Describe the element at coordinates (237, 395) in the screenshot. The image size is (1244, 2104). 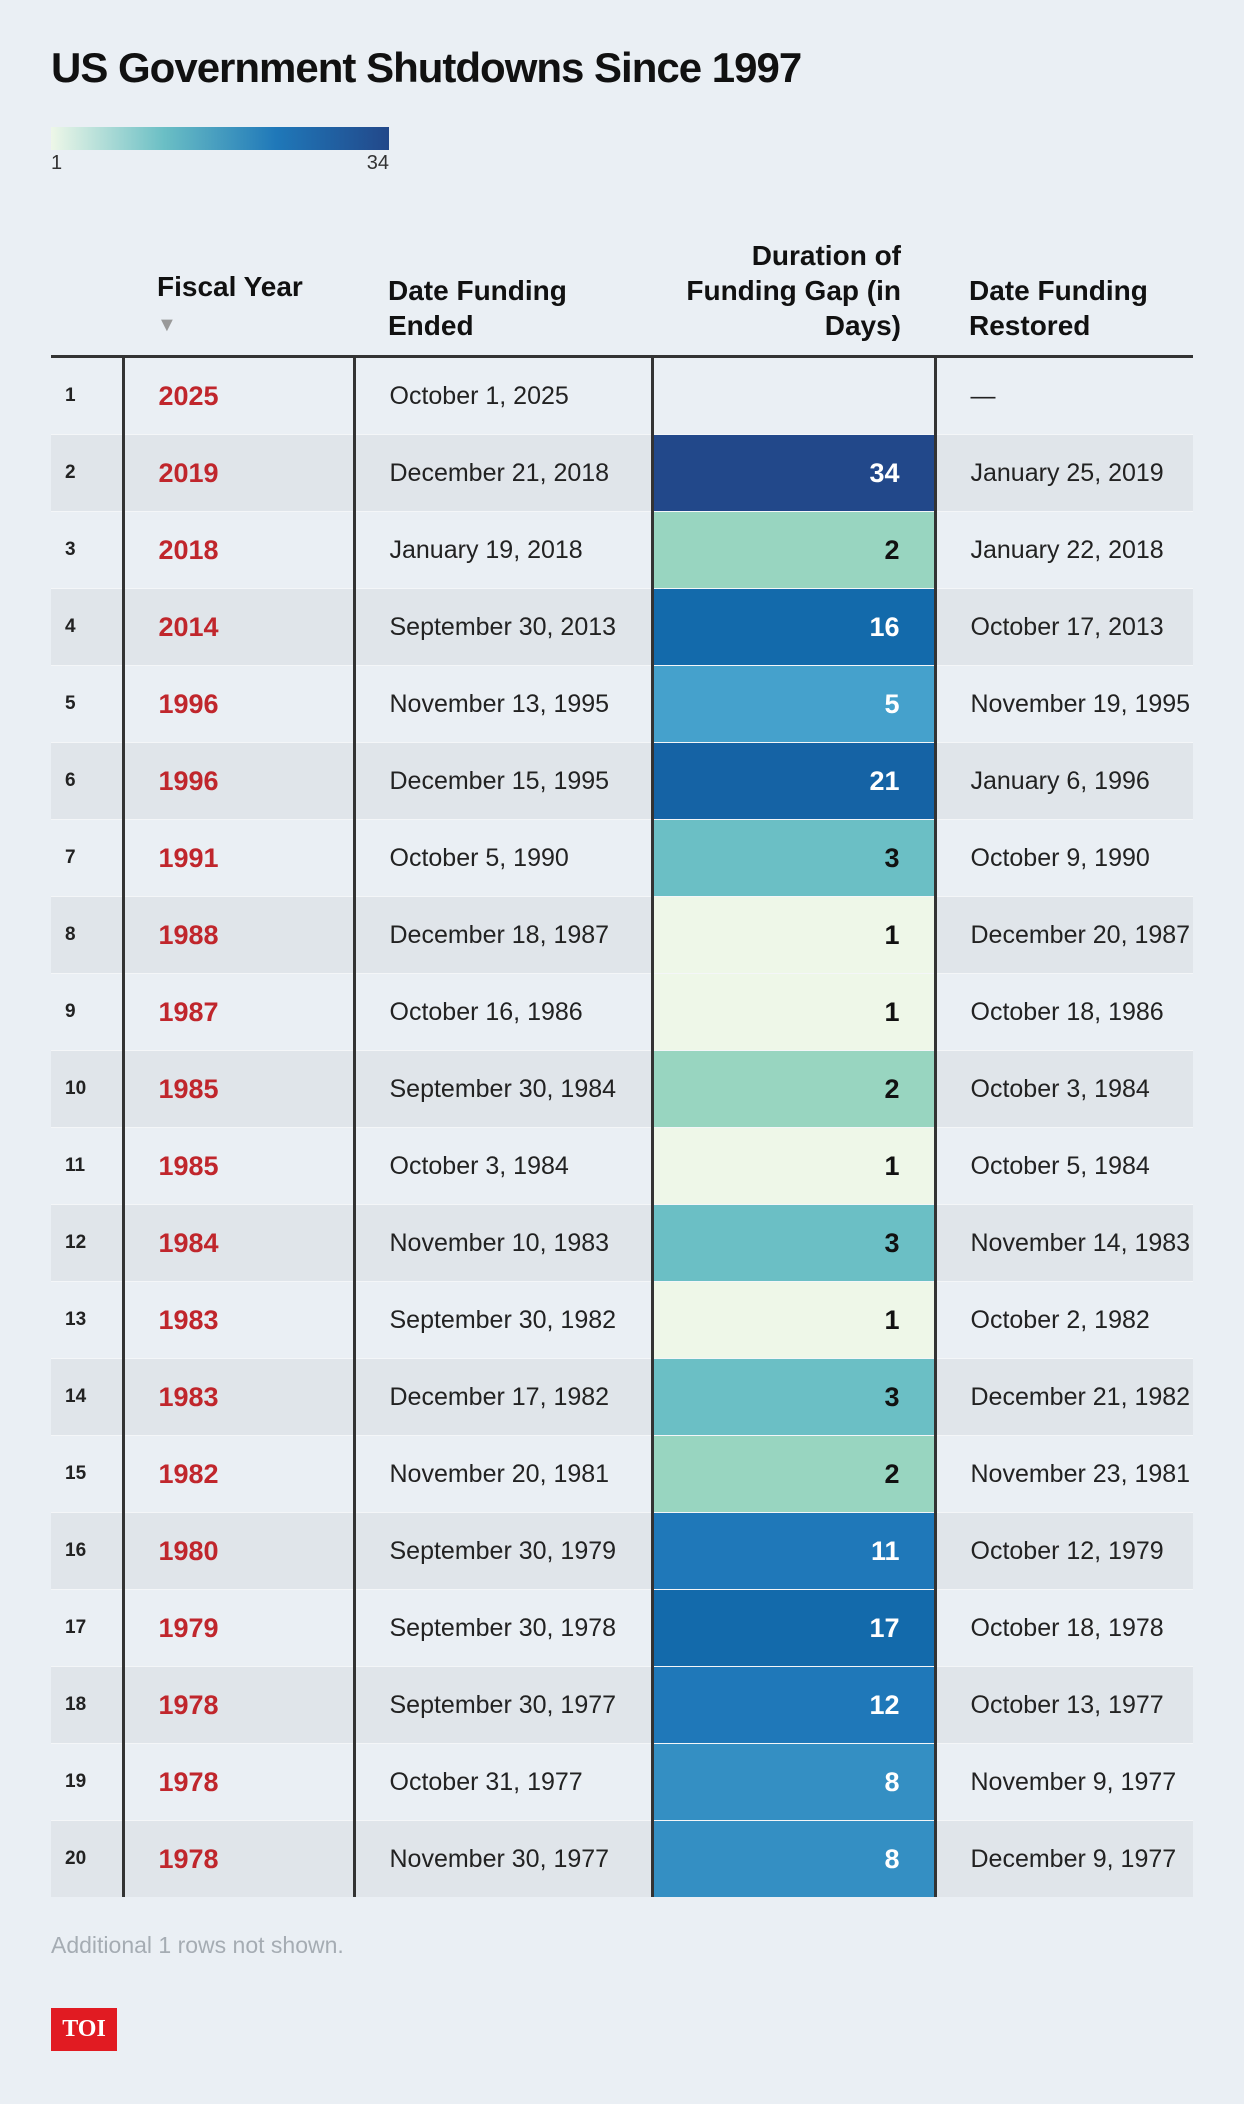
I see `fiscal-year: 2025` at that location.